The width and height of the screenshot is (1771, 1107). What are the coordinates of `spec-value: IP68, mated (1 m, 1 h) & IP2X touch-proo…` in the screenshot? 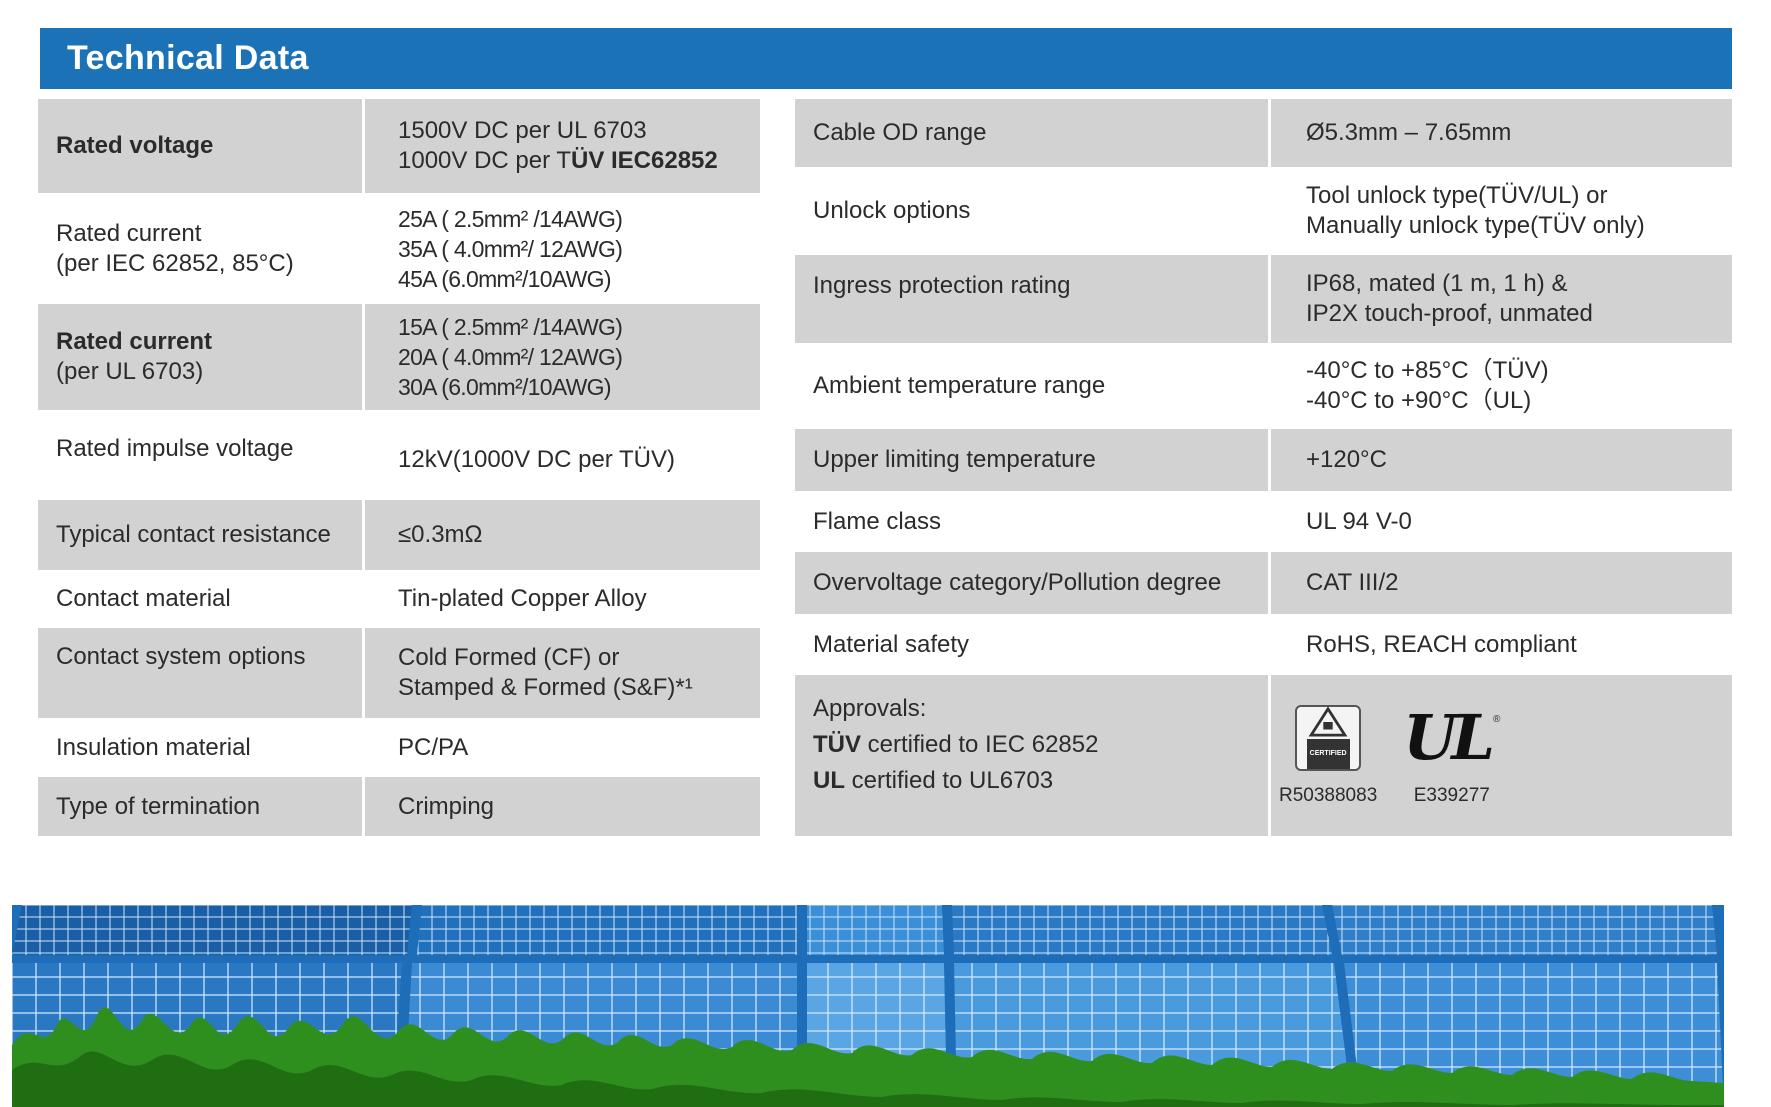 It's located at (1500, 299).